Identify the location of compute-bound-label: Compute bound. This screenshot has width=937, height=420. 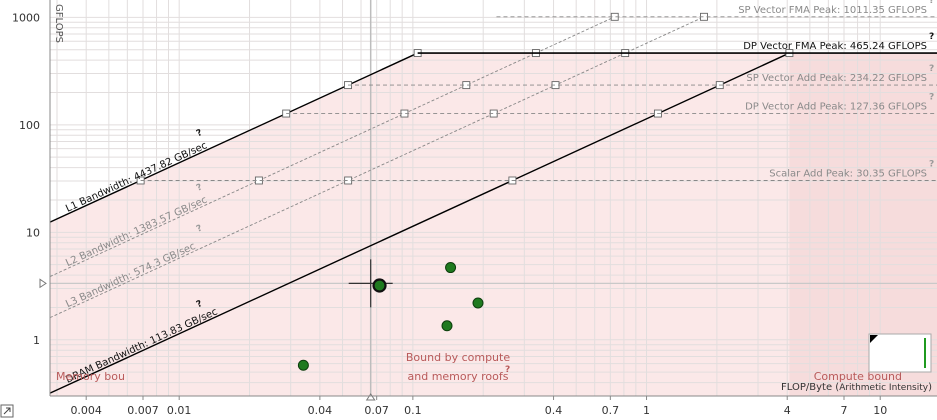
(858, 376).